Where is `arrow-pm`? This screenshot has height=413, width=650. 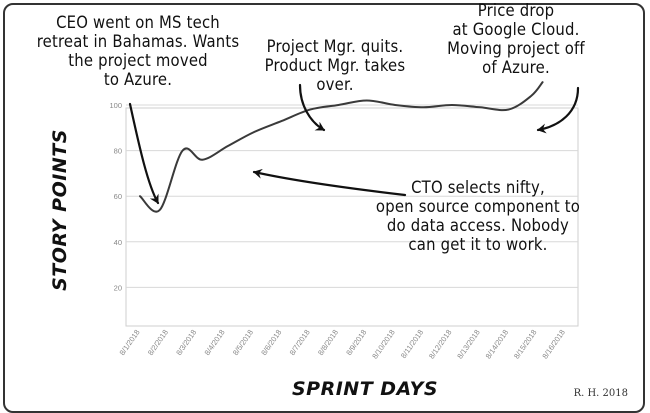 arrow-pm is located at coordinates (312, 107).